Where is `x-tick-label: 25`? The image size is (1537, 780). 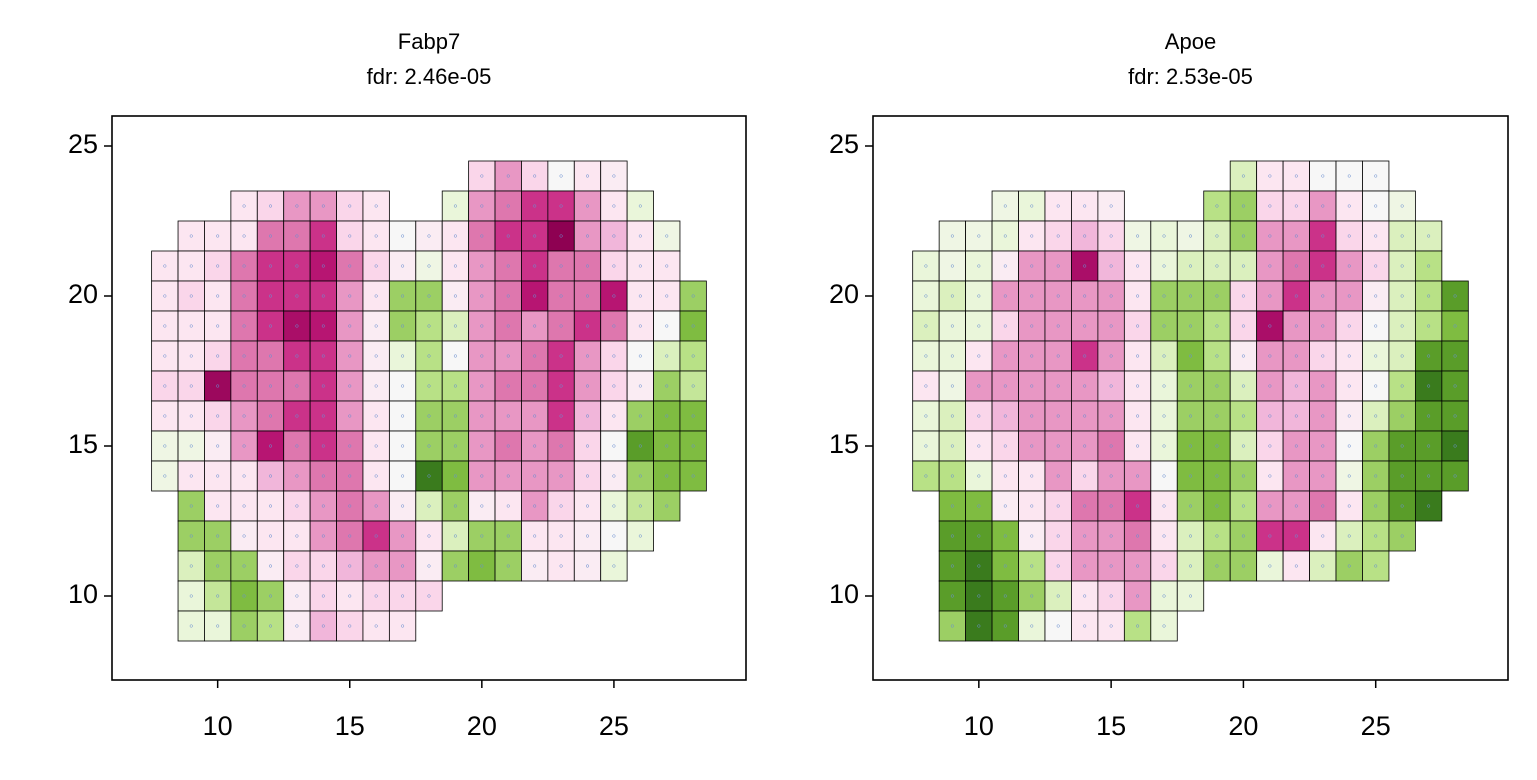
x-tick-label: 25 is located at coordinates (614, 726).